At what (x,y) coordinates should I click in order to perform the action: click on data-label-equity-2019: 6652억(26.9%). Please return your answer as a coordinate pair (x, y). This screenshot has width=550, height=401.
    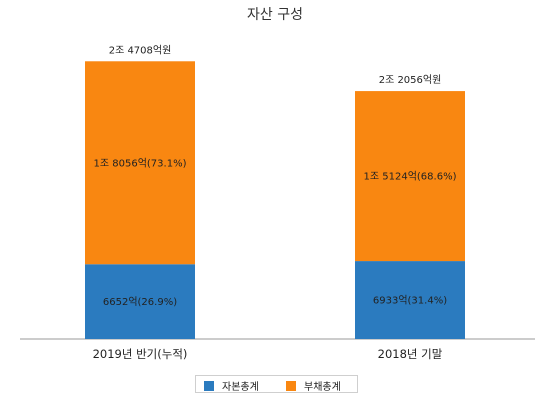
    Looking at the image, I should click on (140, 302).